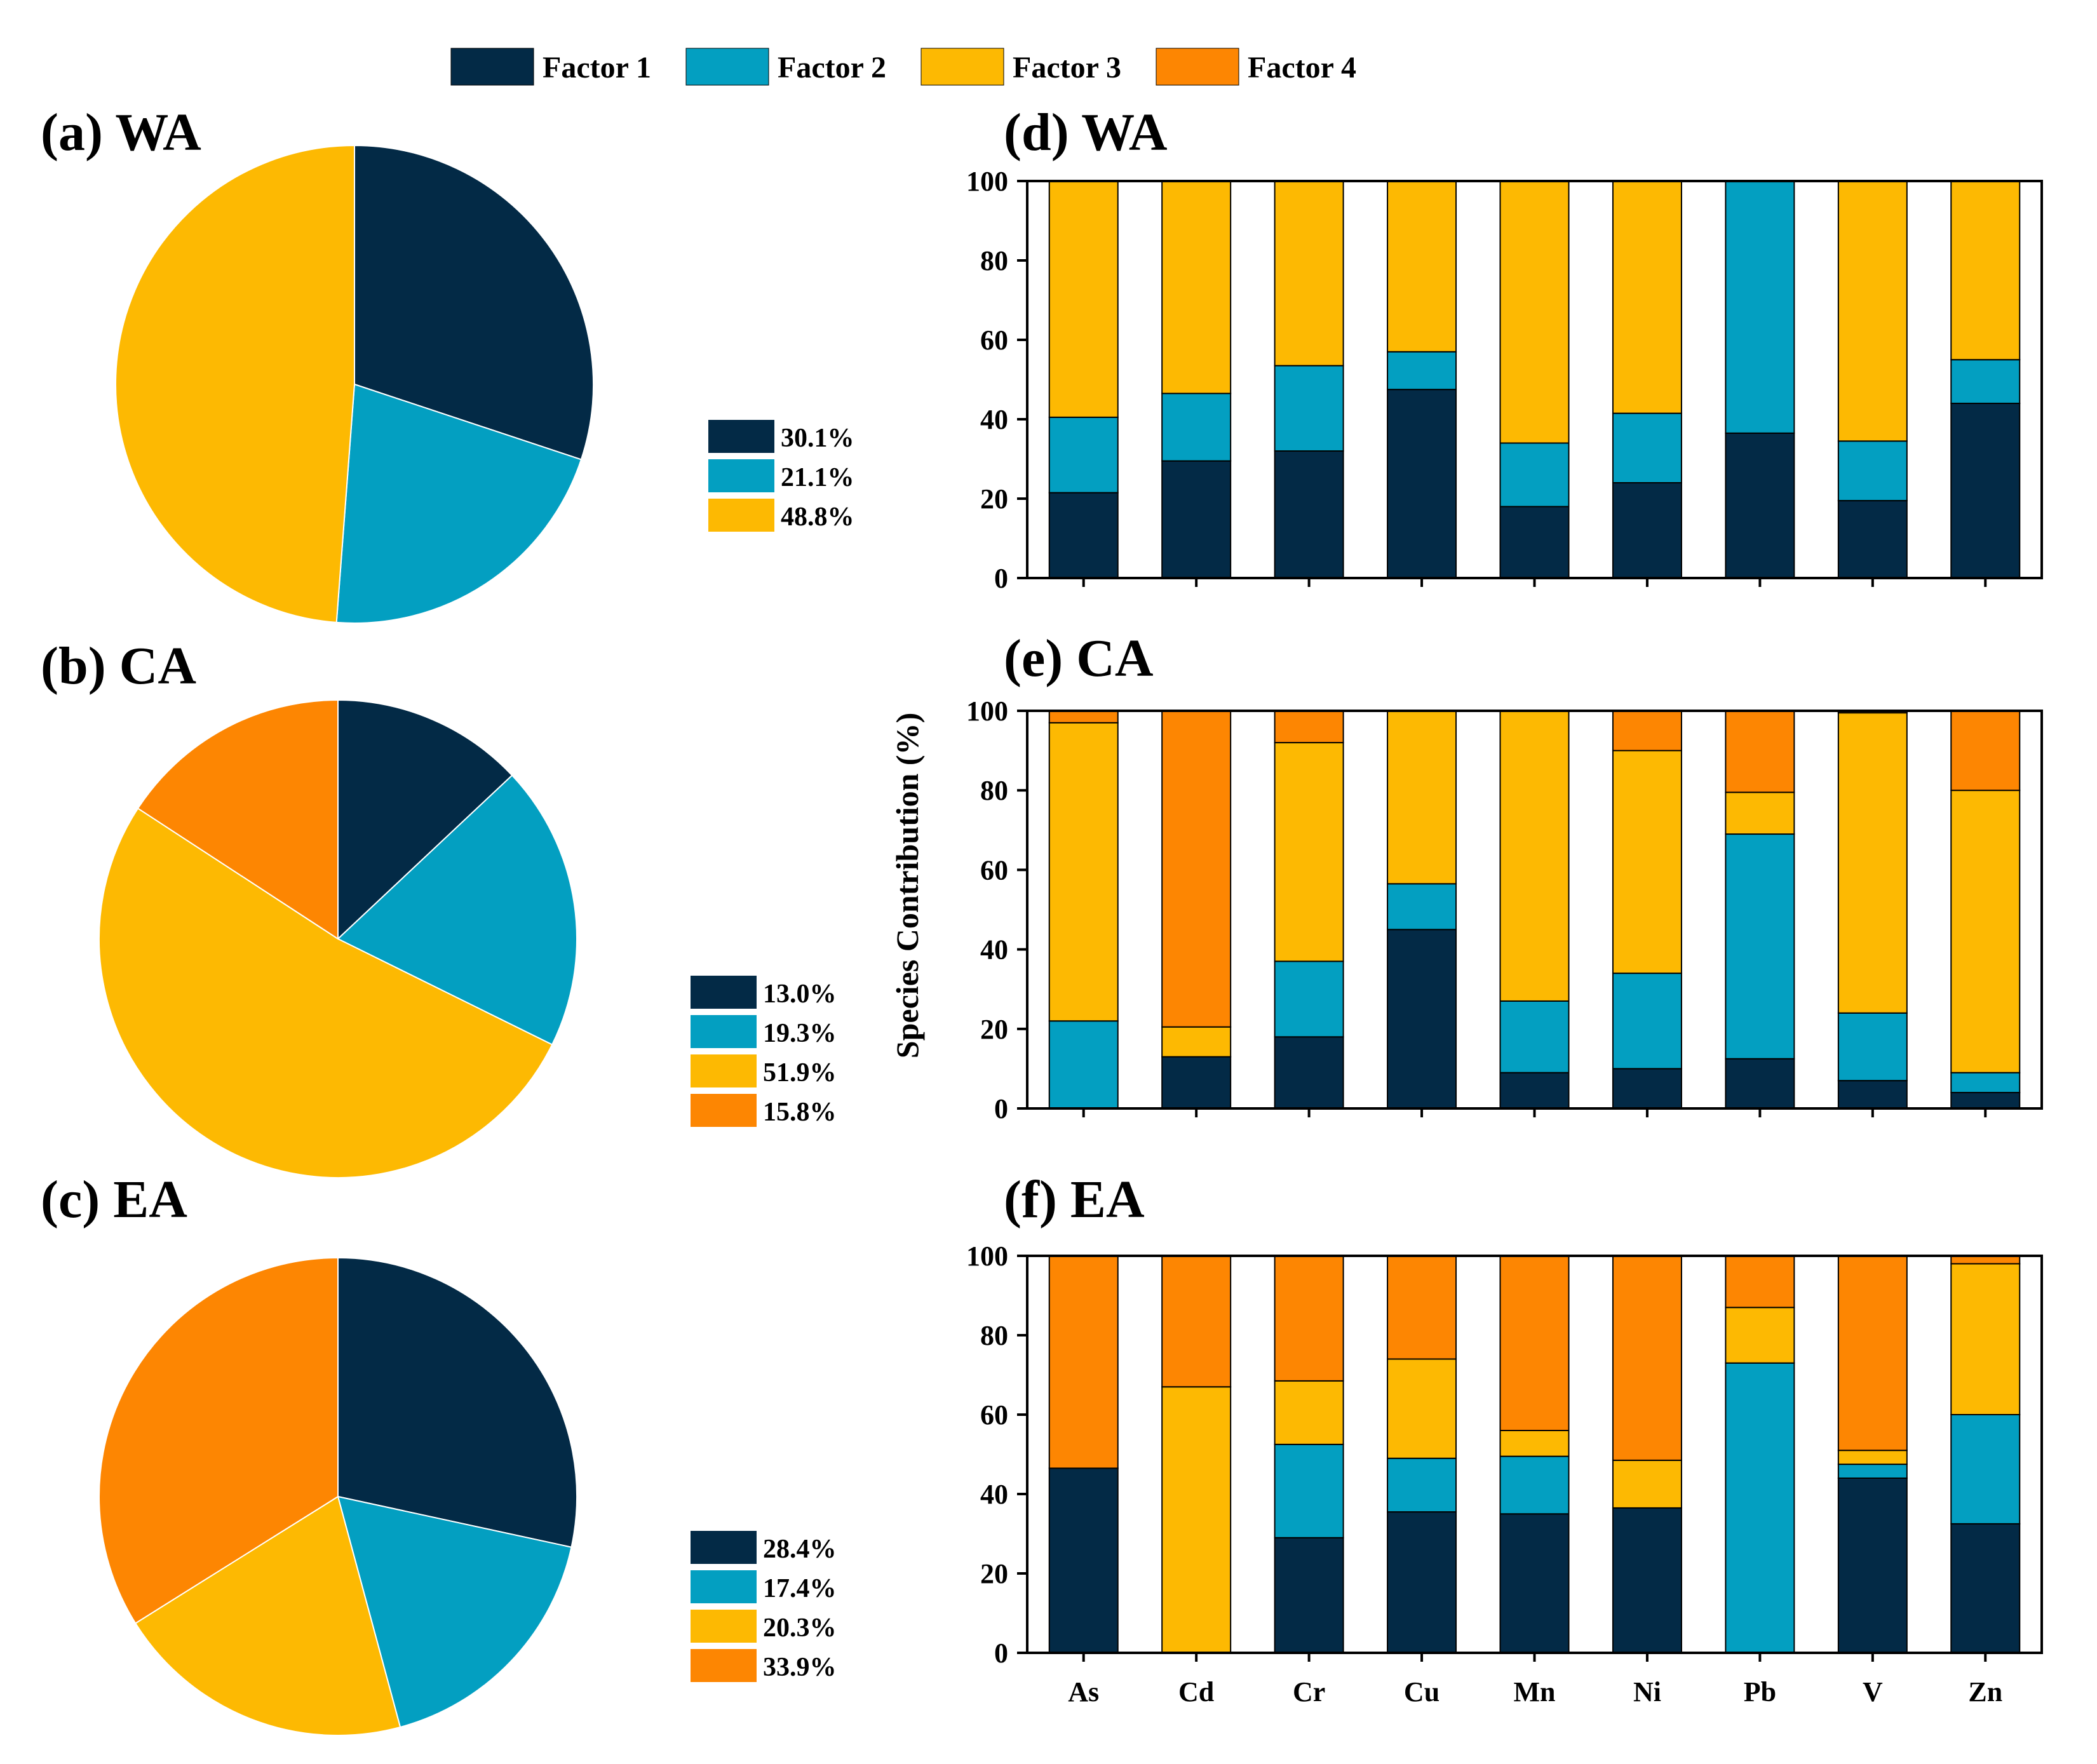  What do you see at coordinates (987, 711) in the screenshot?
I see `y-tick-label-e: 100` at bounding box center [987, 711].